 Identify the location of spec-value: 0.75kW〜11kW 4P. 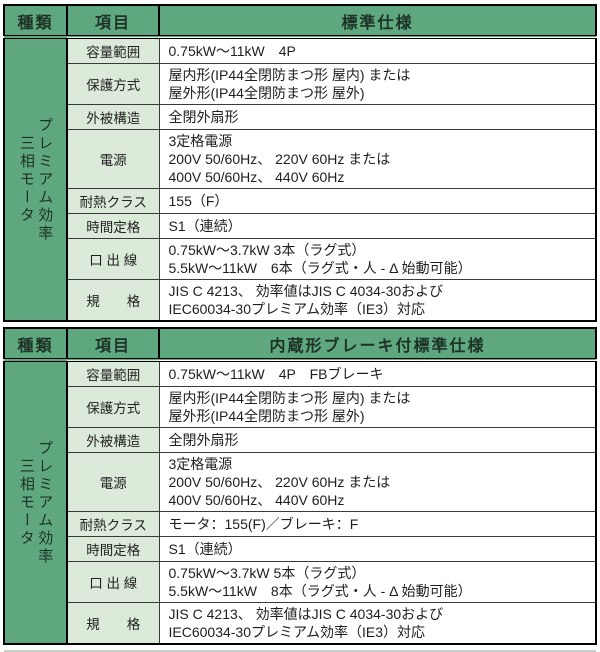
(377, 50).